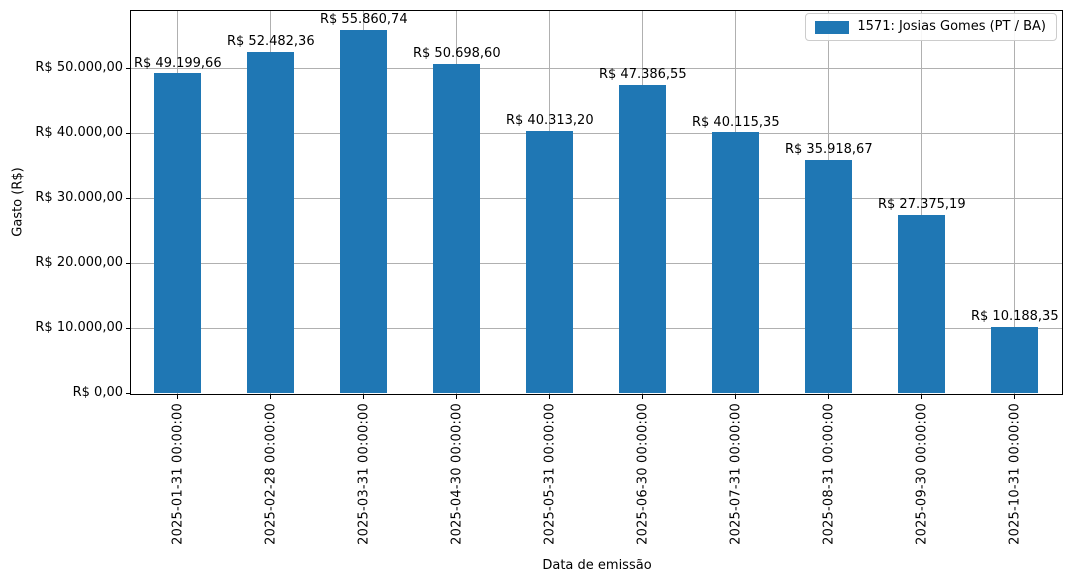 This screenshot has width=1072, height=580. Describe the element at coordinates (79, 198) in the screenshot. I see `y-tick-label: R$ 30.000,00` at that location.